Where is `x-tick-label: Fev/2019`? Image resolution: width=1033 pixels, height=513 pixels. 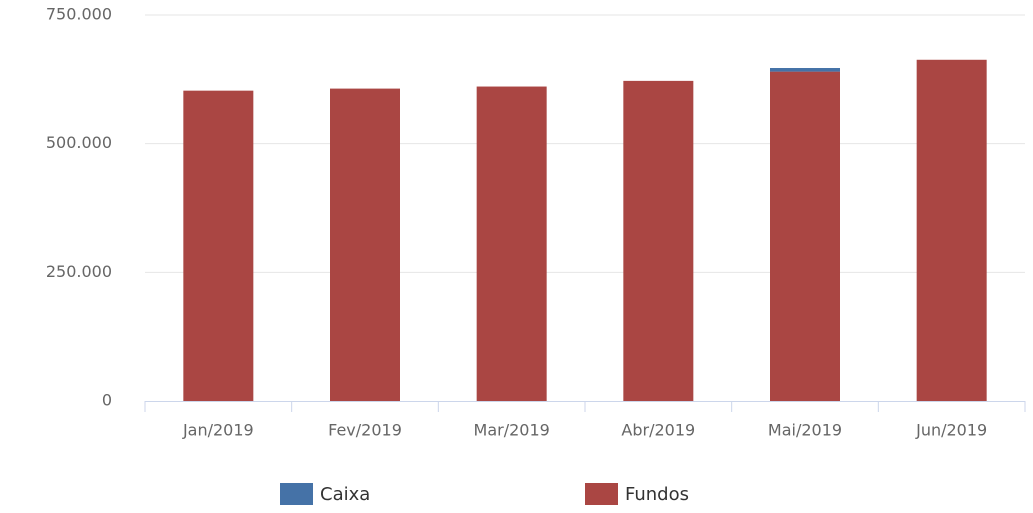
x-tick-label: Fev/2019 is located at coordinates (365, 430).